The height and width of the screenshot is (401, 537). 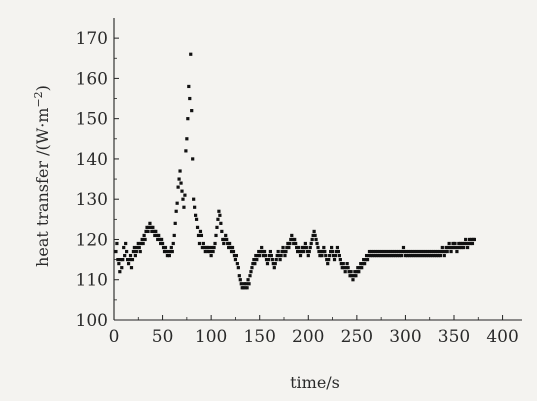 I want to click on y-axis-label-exponent: −2, so click(x=38, y=99).